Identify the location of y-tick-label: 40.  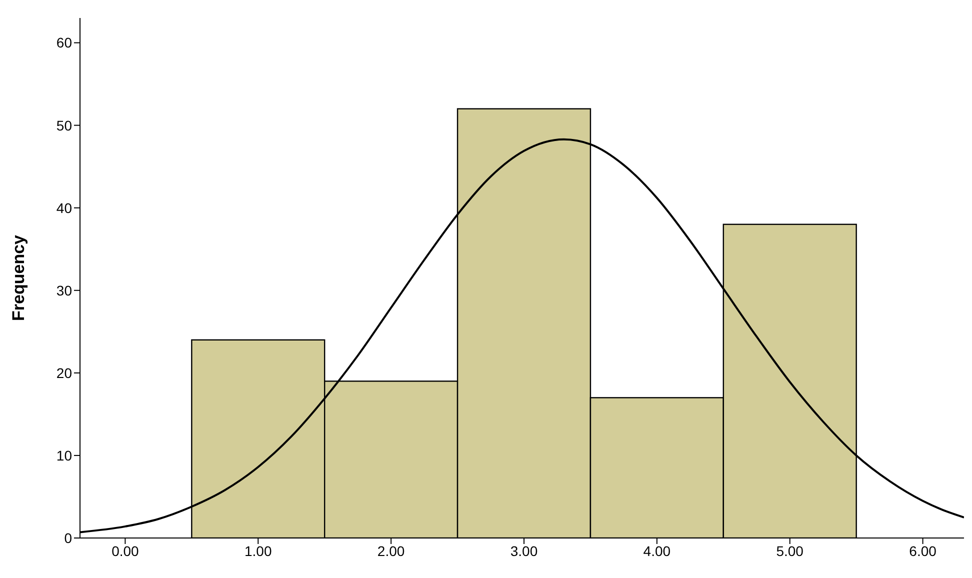
(64, 208).